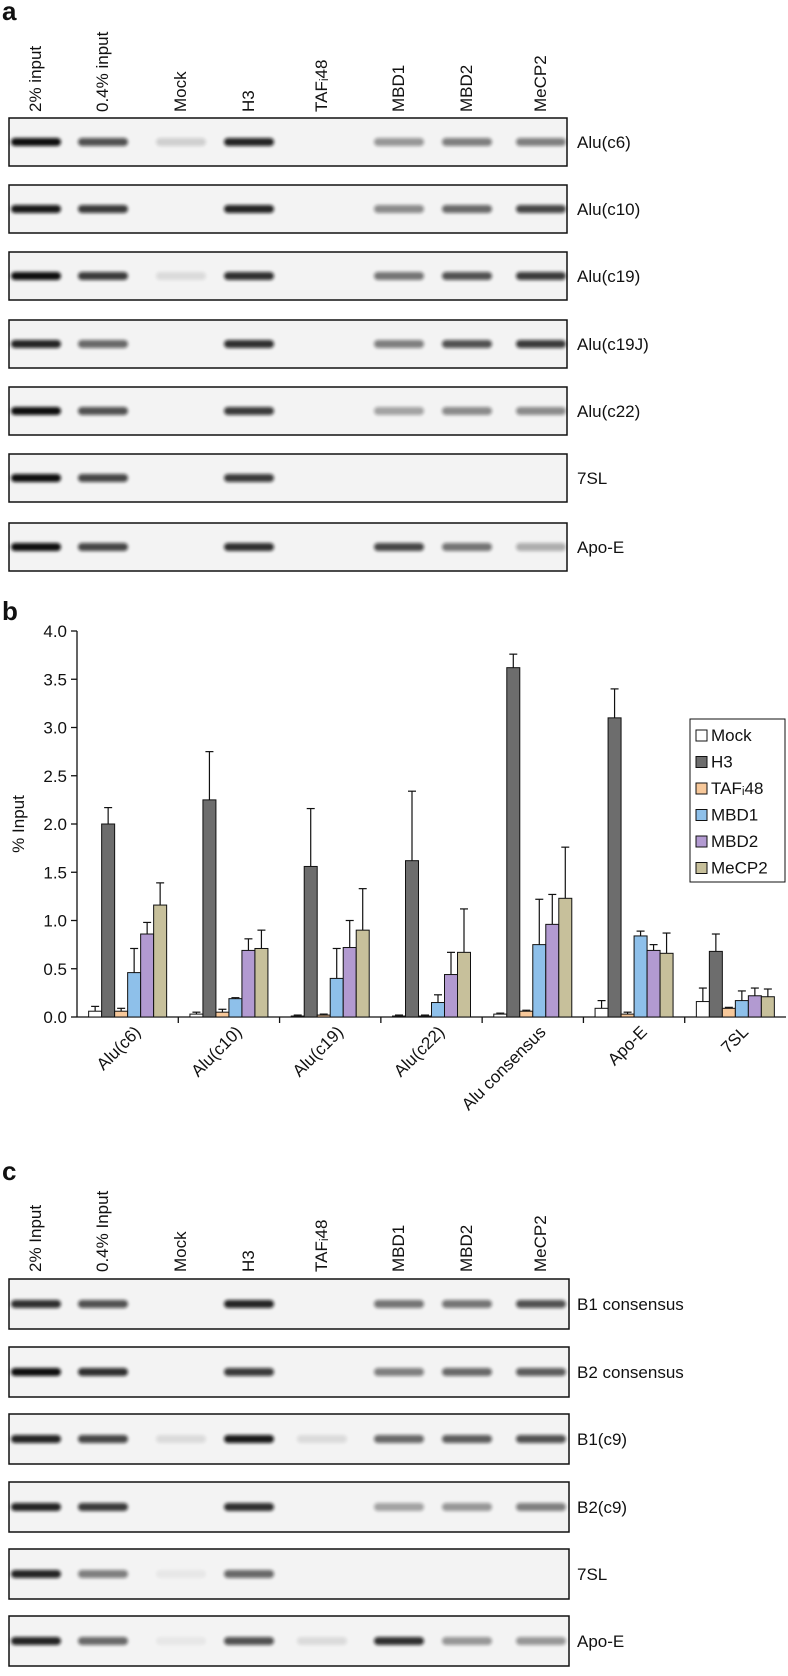 The height and width of the screenshot is (1676, 788). Describe the element at coordinates (731, 735) in the screenshot. I see `legend-label: Mock` at that location.